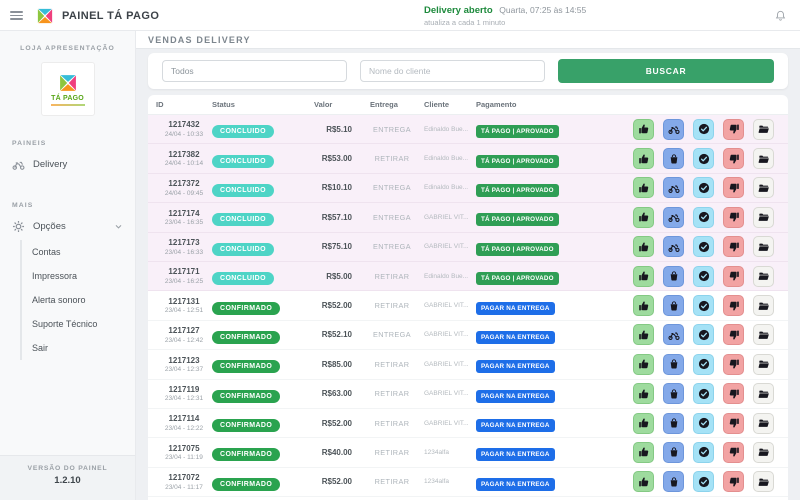 This screenshot has width=800, height=500. I want to click on submenu-item-sair: Sair, so click(40, 348).